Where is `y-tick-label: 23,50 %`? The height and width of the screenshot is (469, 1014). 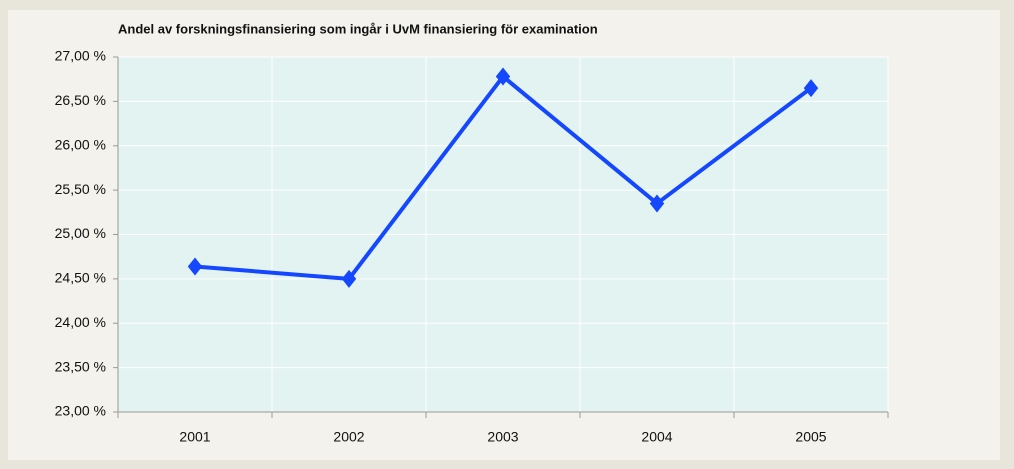 y-tick-label: 23,50 % is located at coordinates (80, 366).